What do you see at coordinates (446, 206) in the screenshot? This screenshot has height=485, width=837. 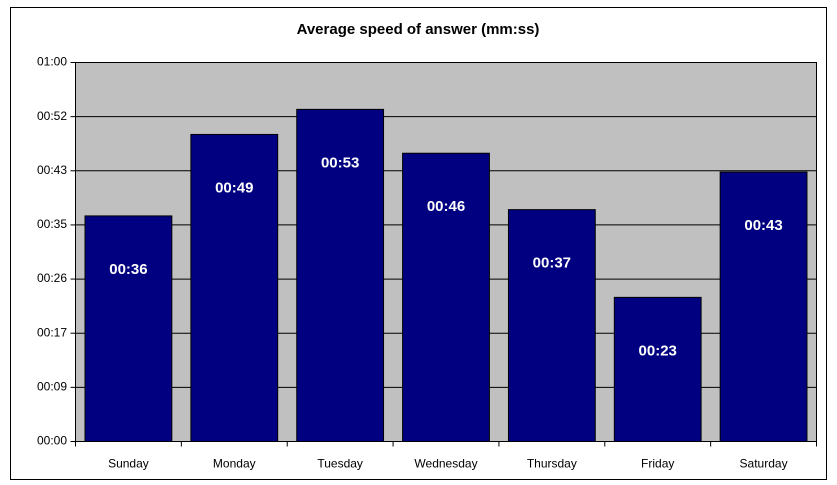 I see `data-label: 00:46` at bounding box center [446, 206].